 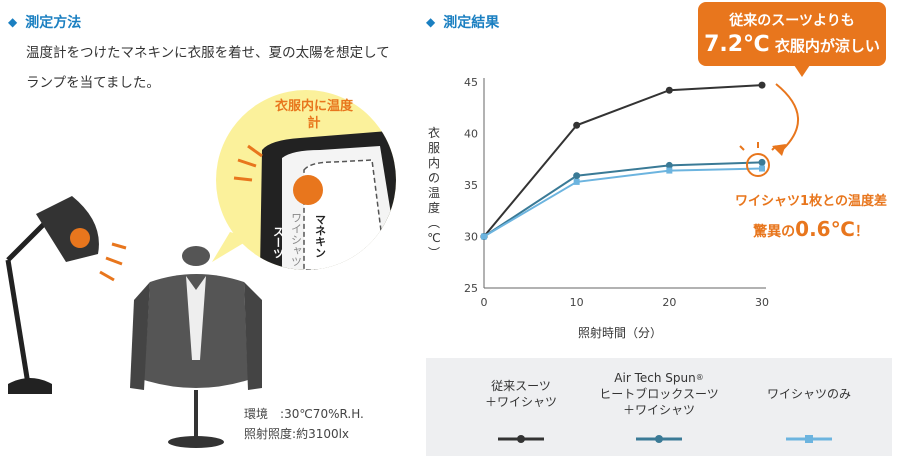 What do you see at coordinates (484, 302) in the screenshot?
I see `x-tick-label: 0` at bounding box center [484, 302].